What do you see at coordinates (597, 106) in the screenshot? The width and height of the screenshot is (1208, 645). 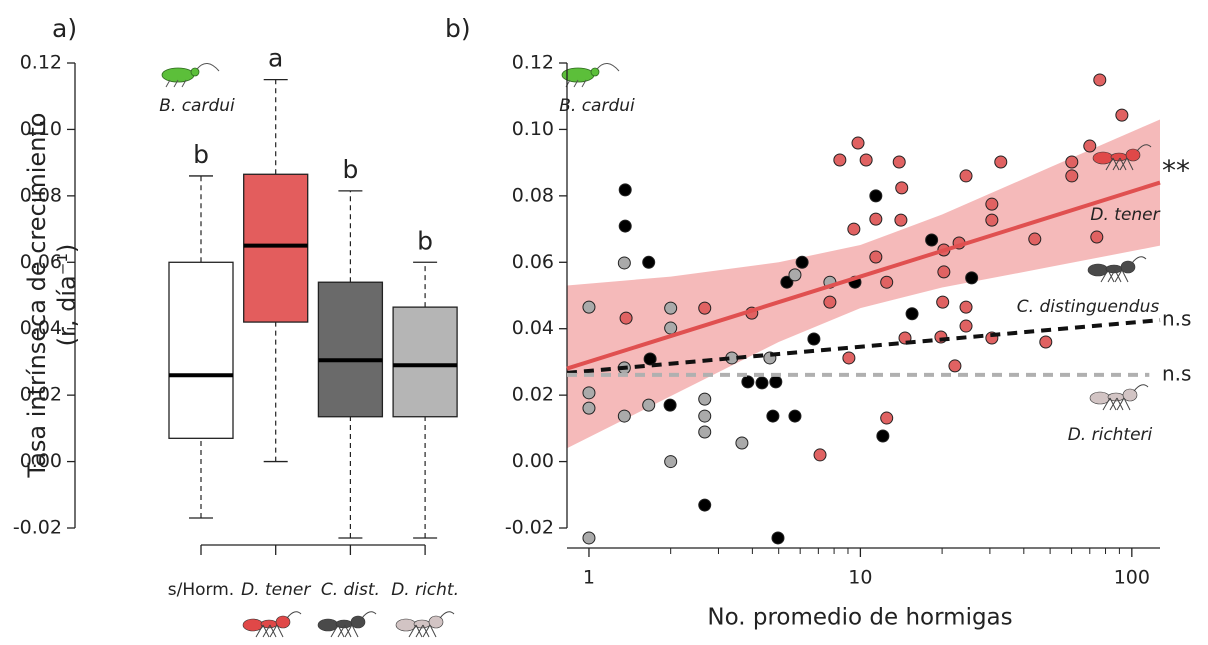 I see `organism-label: B. cardui` at bounding box center [597, 106].